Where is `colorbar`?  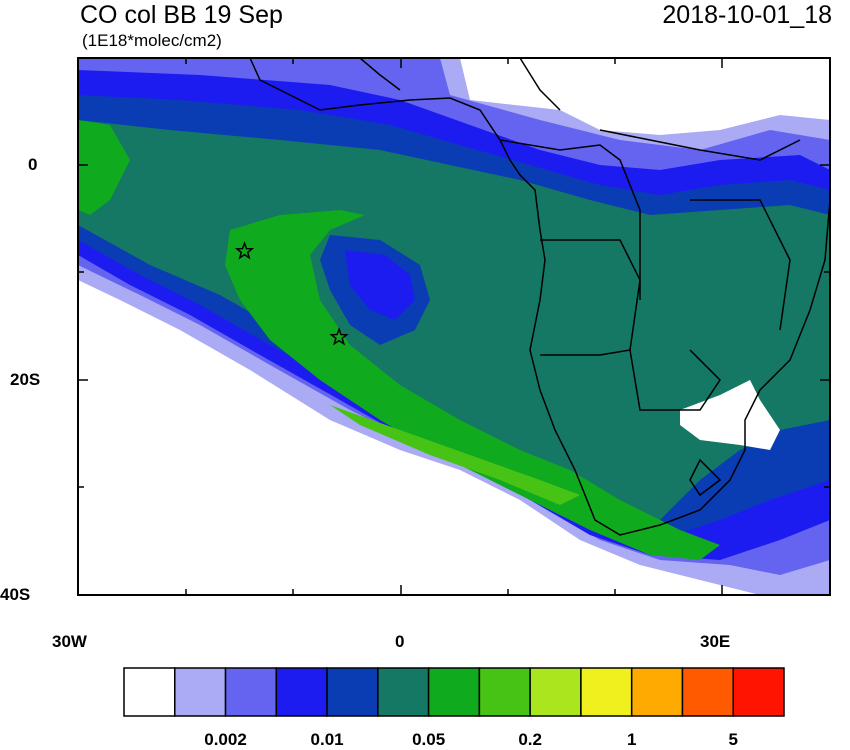
colorbar is located at coordinates (454, 692).